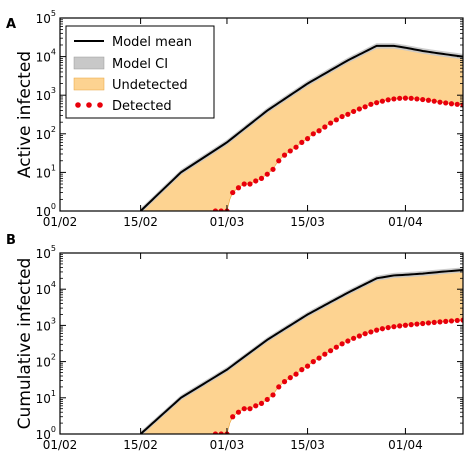  Describe the element at coordinates (150, 85) in the screenshot. I see `legend-label-undetected: Undetected` at that location.